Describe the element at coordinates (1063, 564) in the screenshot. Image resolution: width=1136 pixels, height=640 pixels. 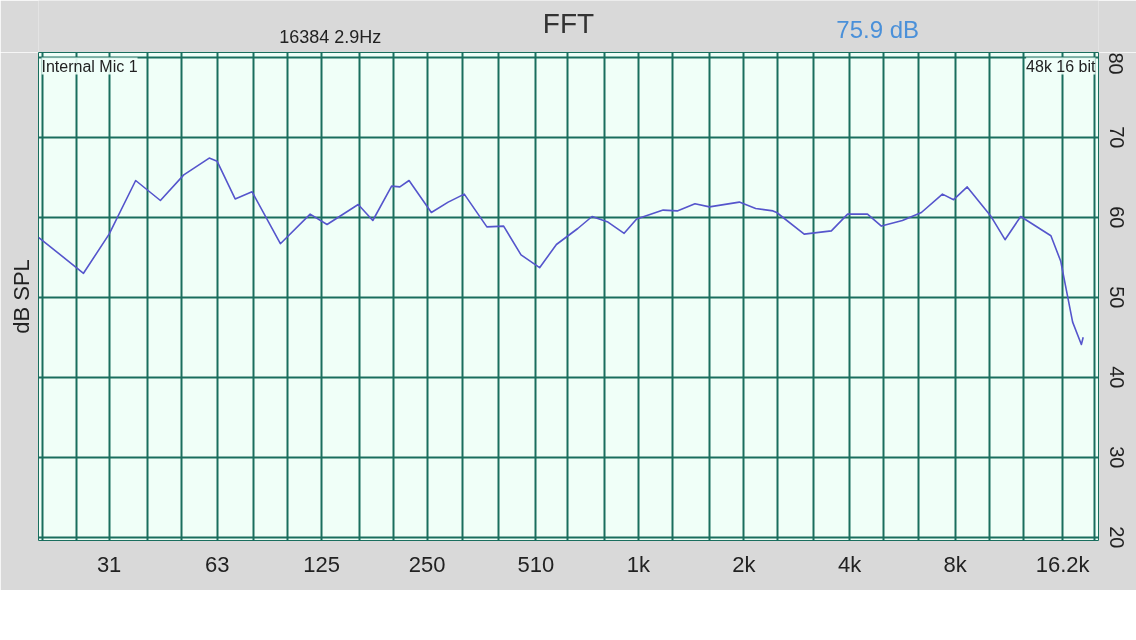
I see `x-tick-label: 16.2k` at that location.